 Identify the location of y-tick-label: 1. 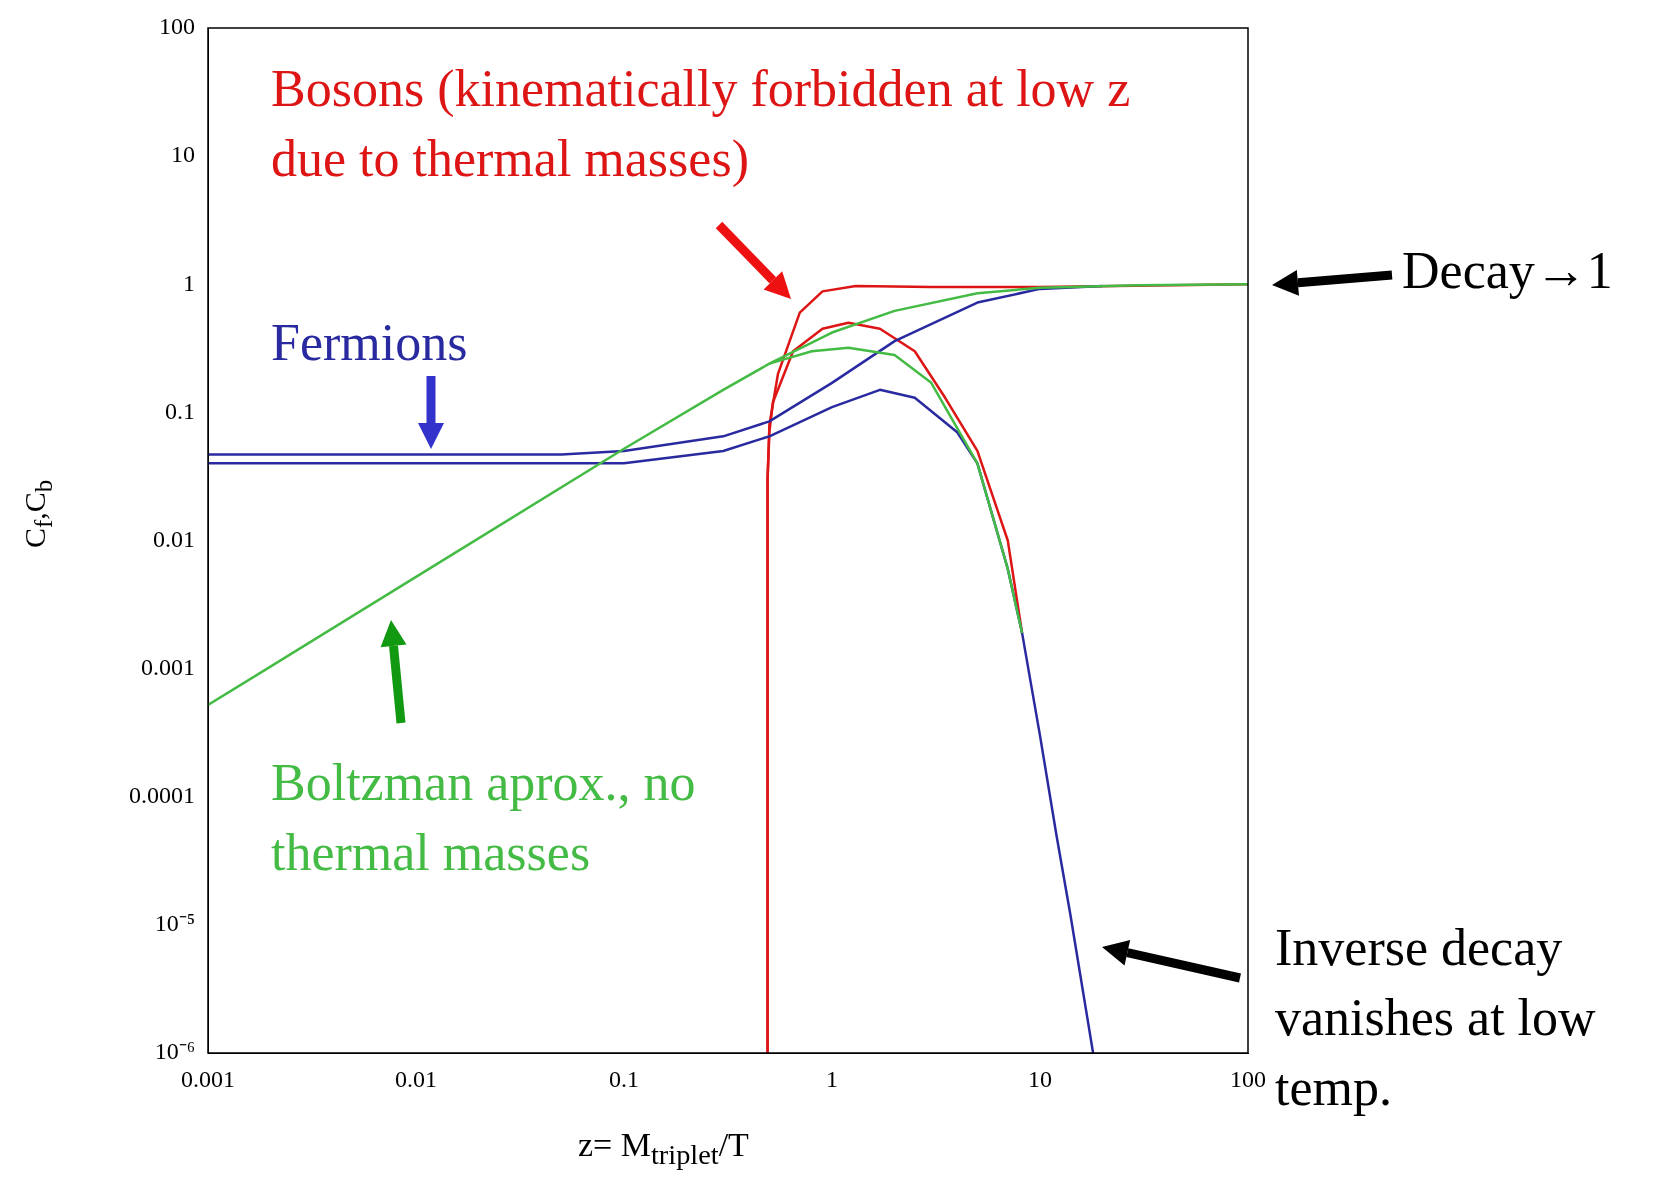
(189, 282).